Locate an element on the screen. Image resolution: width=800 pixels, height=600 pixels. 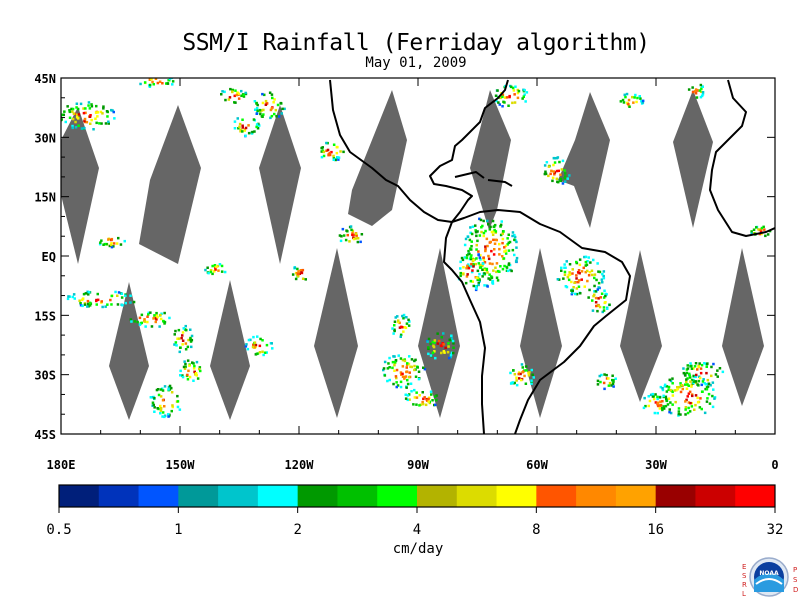
logo-letter: R is located at coordinates (744, 585).